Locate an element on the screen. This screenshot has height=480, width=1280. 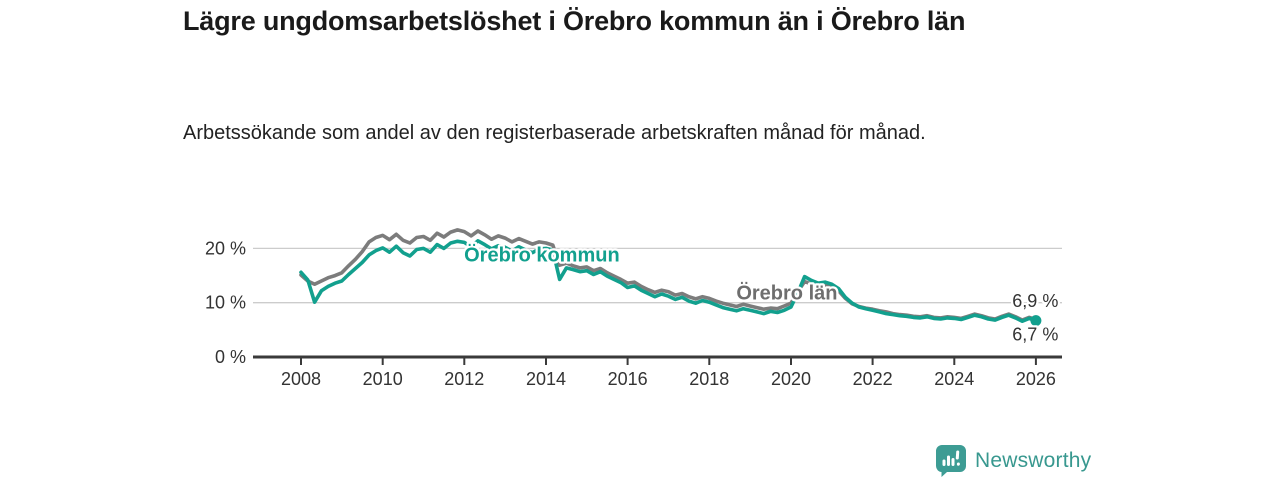
series-label-orebro-kommun: Örebro kommun is located at coordinates (542, 254).